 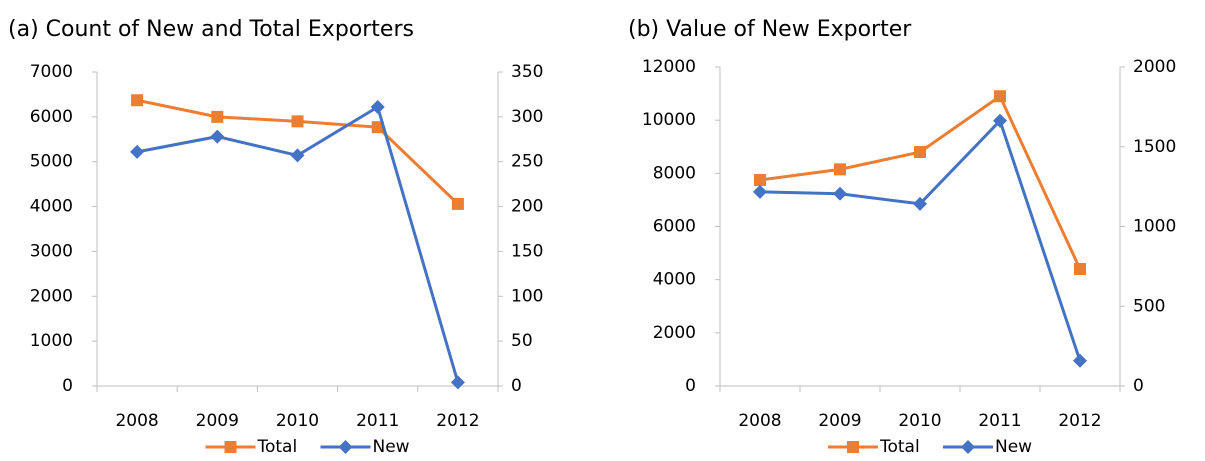 I want to click on y2-tick-label: 200, so click(x=527, y=207).